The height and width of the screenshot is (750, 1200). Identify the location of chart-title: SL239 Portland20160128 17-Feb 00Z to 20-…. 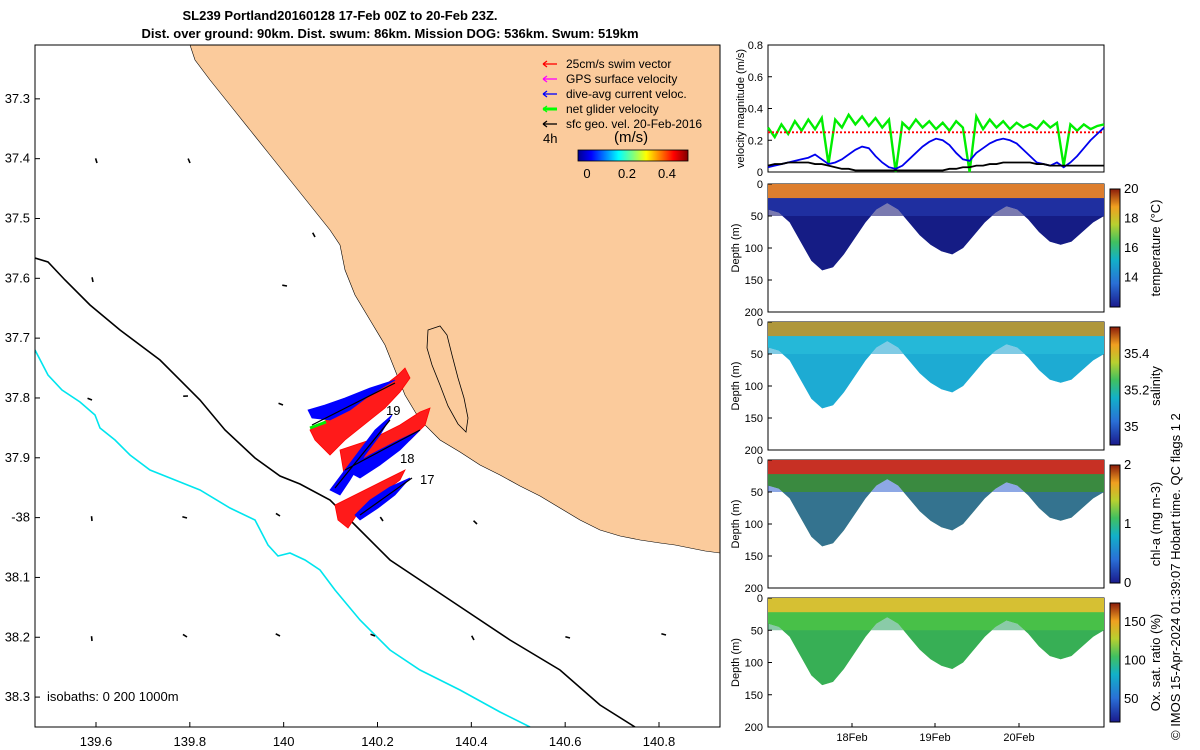
(340, 15).